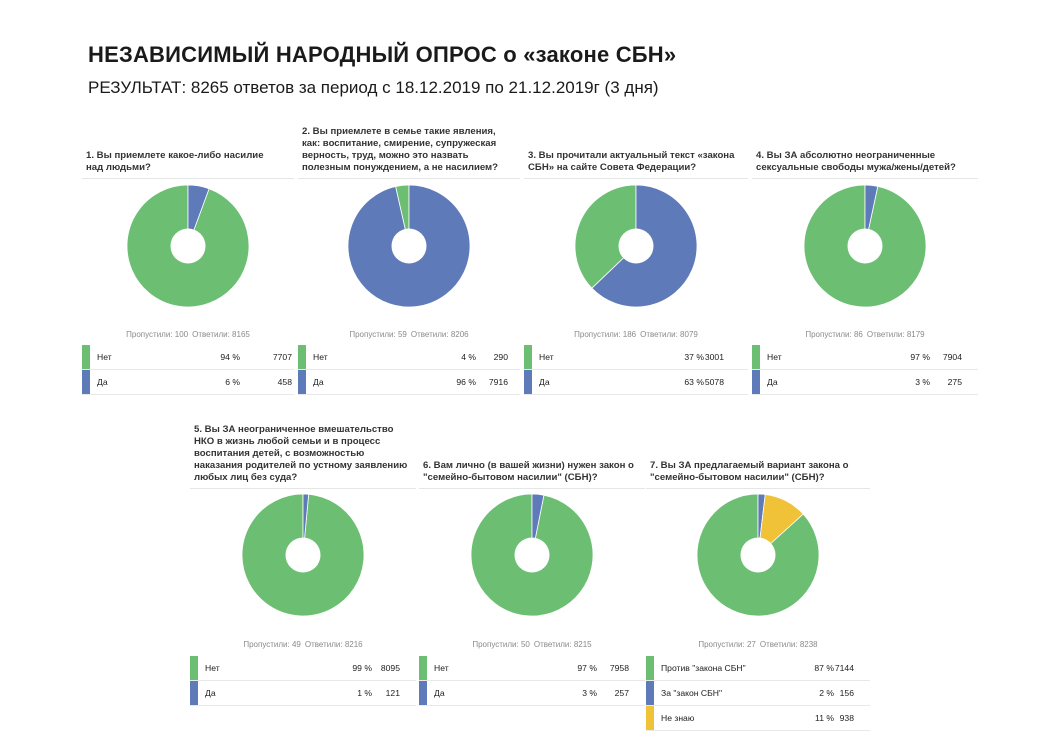 The height and width of the screenshot is (748, 1060). What do you see at coordinates (157, 334) in the screenshot?
I see `skipped-count: Пропустили: 100` at bounding box center [157, 334].